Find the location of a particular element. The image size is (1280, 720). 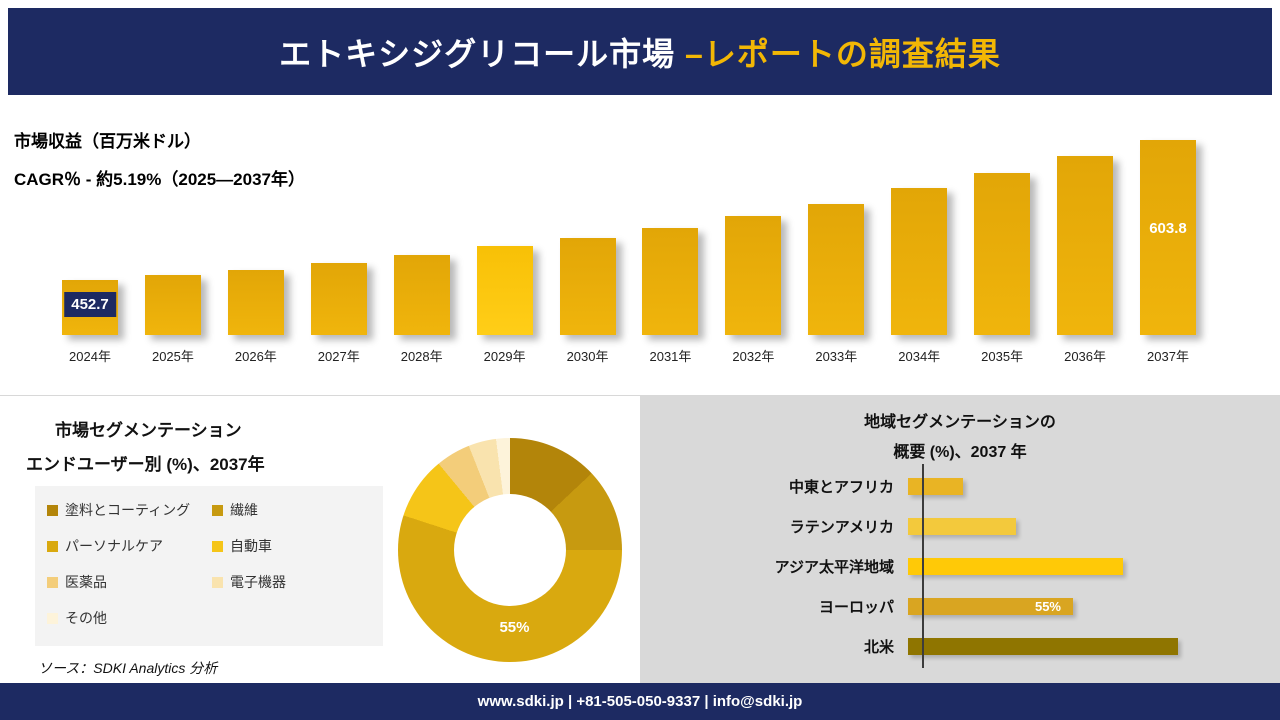

x-axis-label: 2032年 is located at coordinates (753, 356).